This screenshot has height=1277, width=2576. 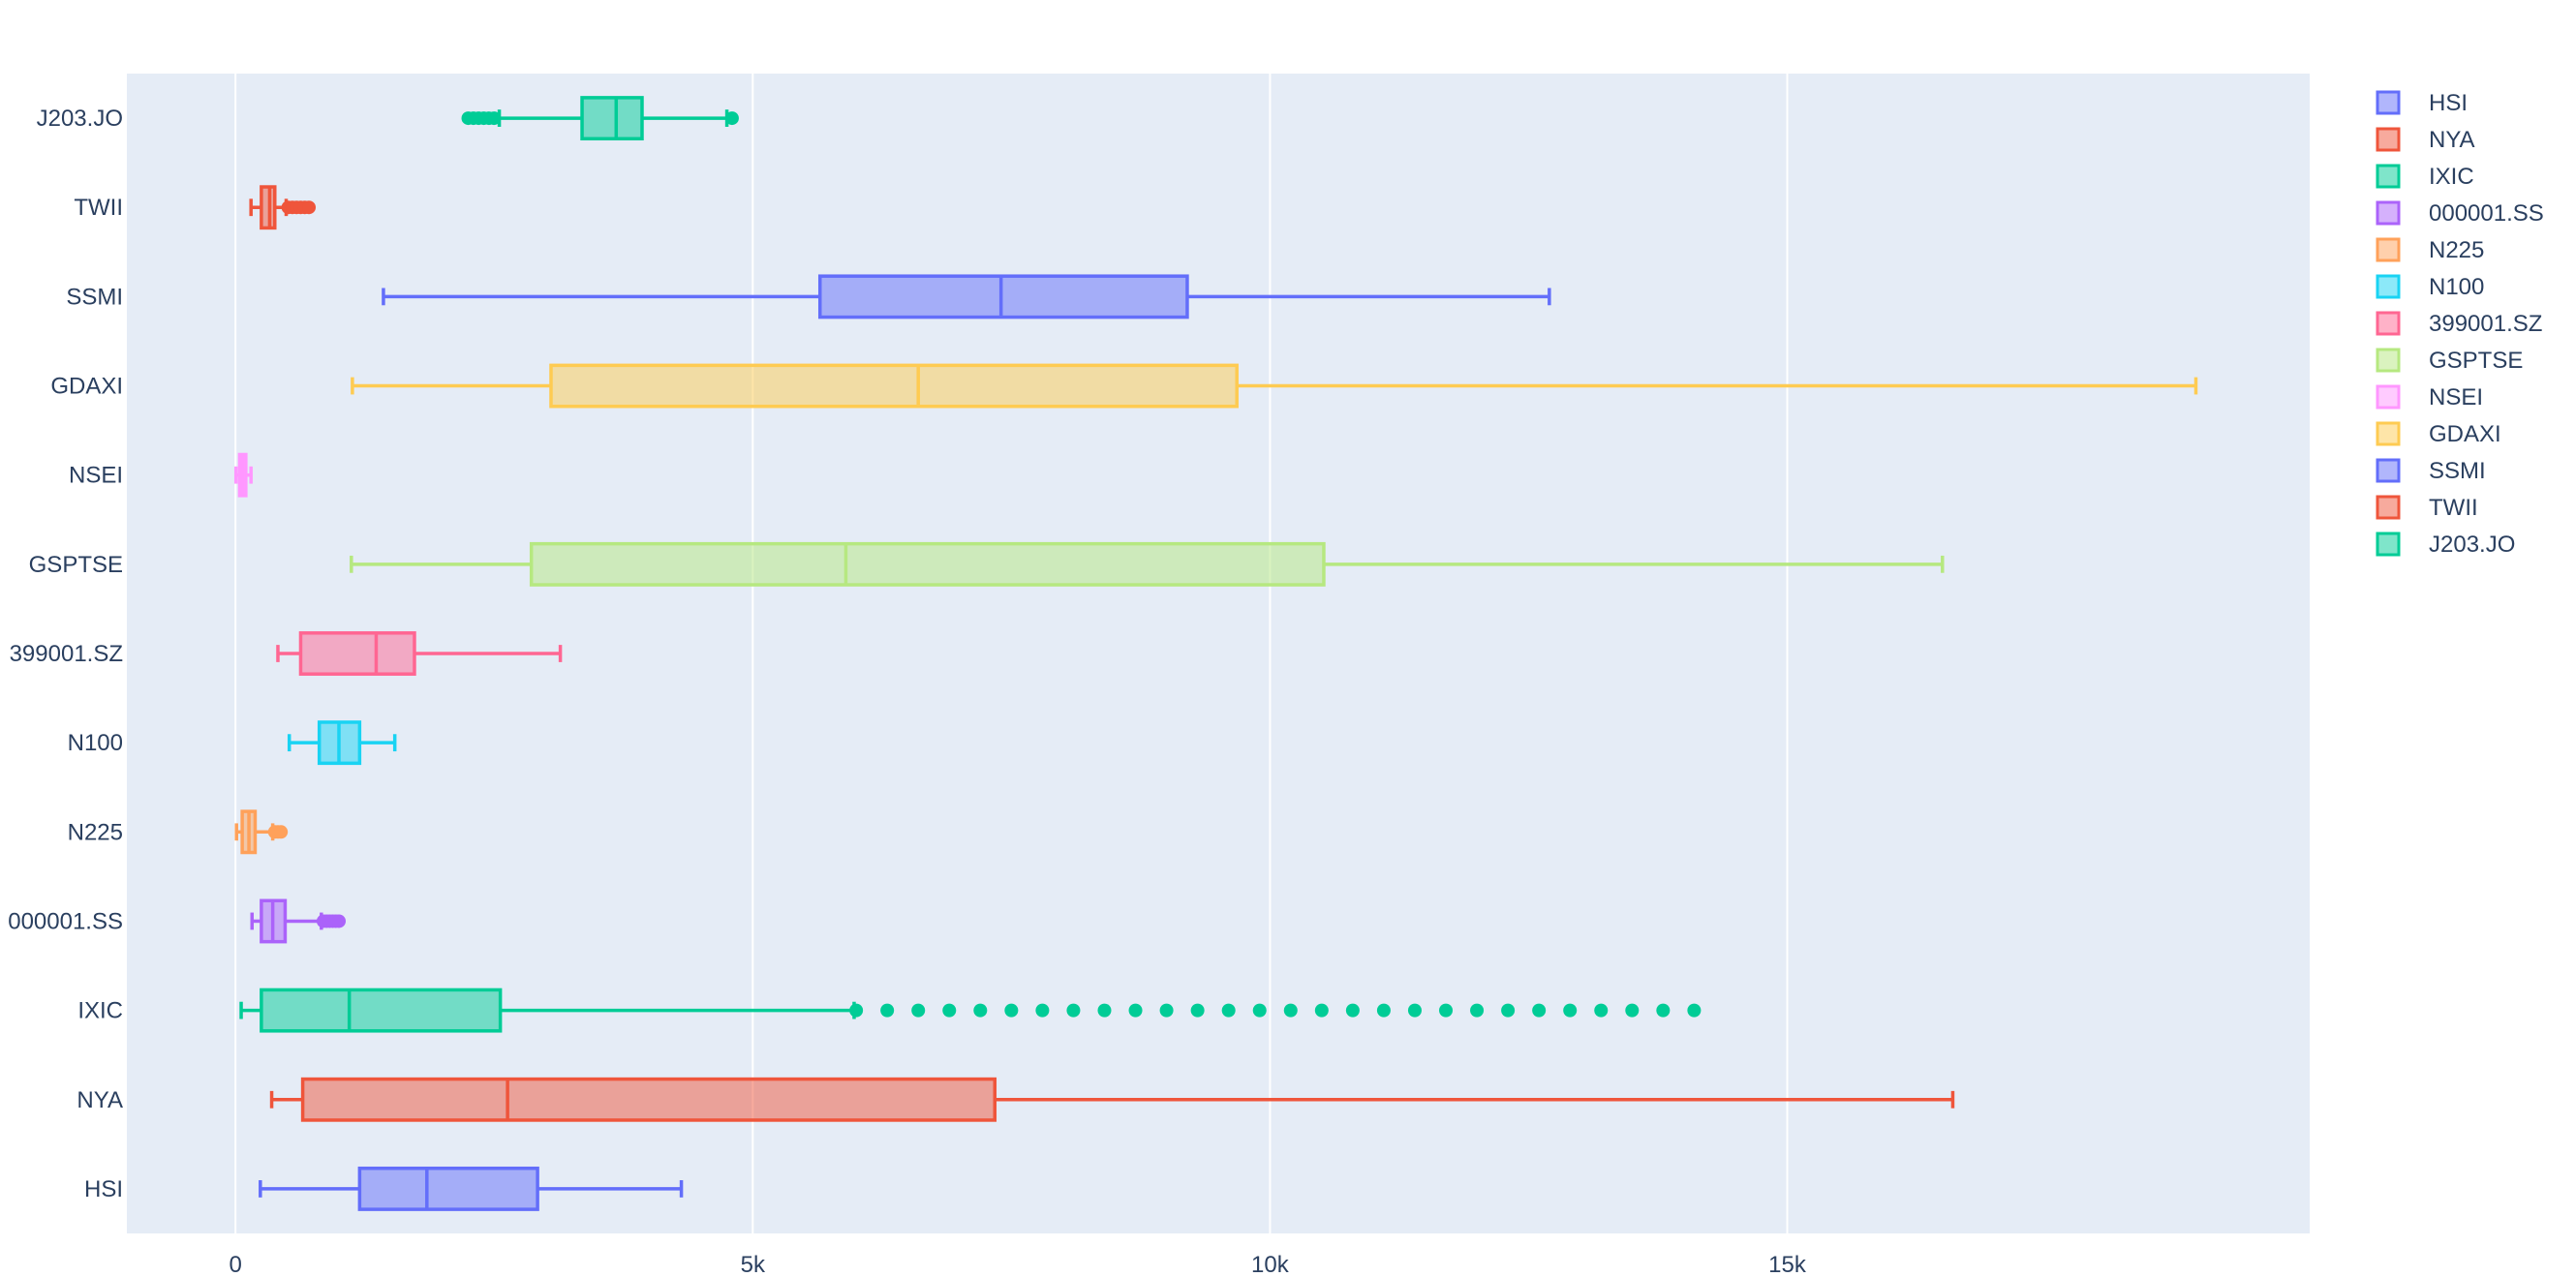 I want to click on y-tick-label: HSI, so click(x=103, y=1189).